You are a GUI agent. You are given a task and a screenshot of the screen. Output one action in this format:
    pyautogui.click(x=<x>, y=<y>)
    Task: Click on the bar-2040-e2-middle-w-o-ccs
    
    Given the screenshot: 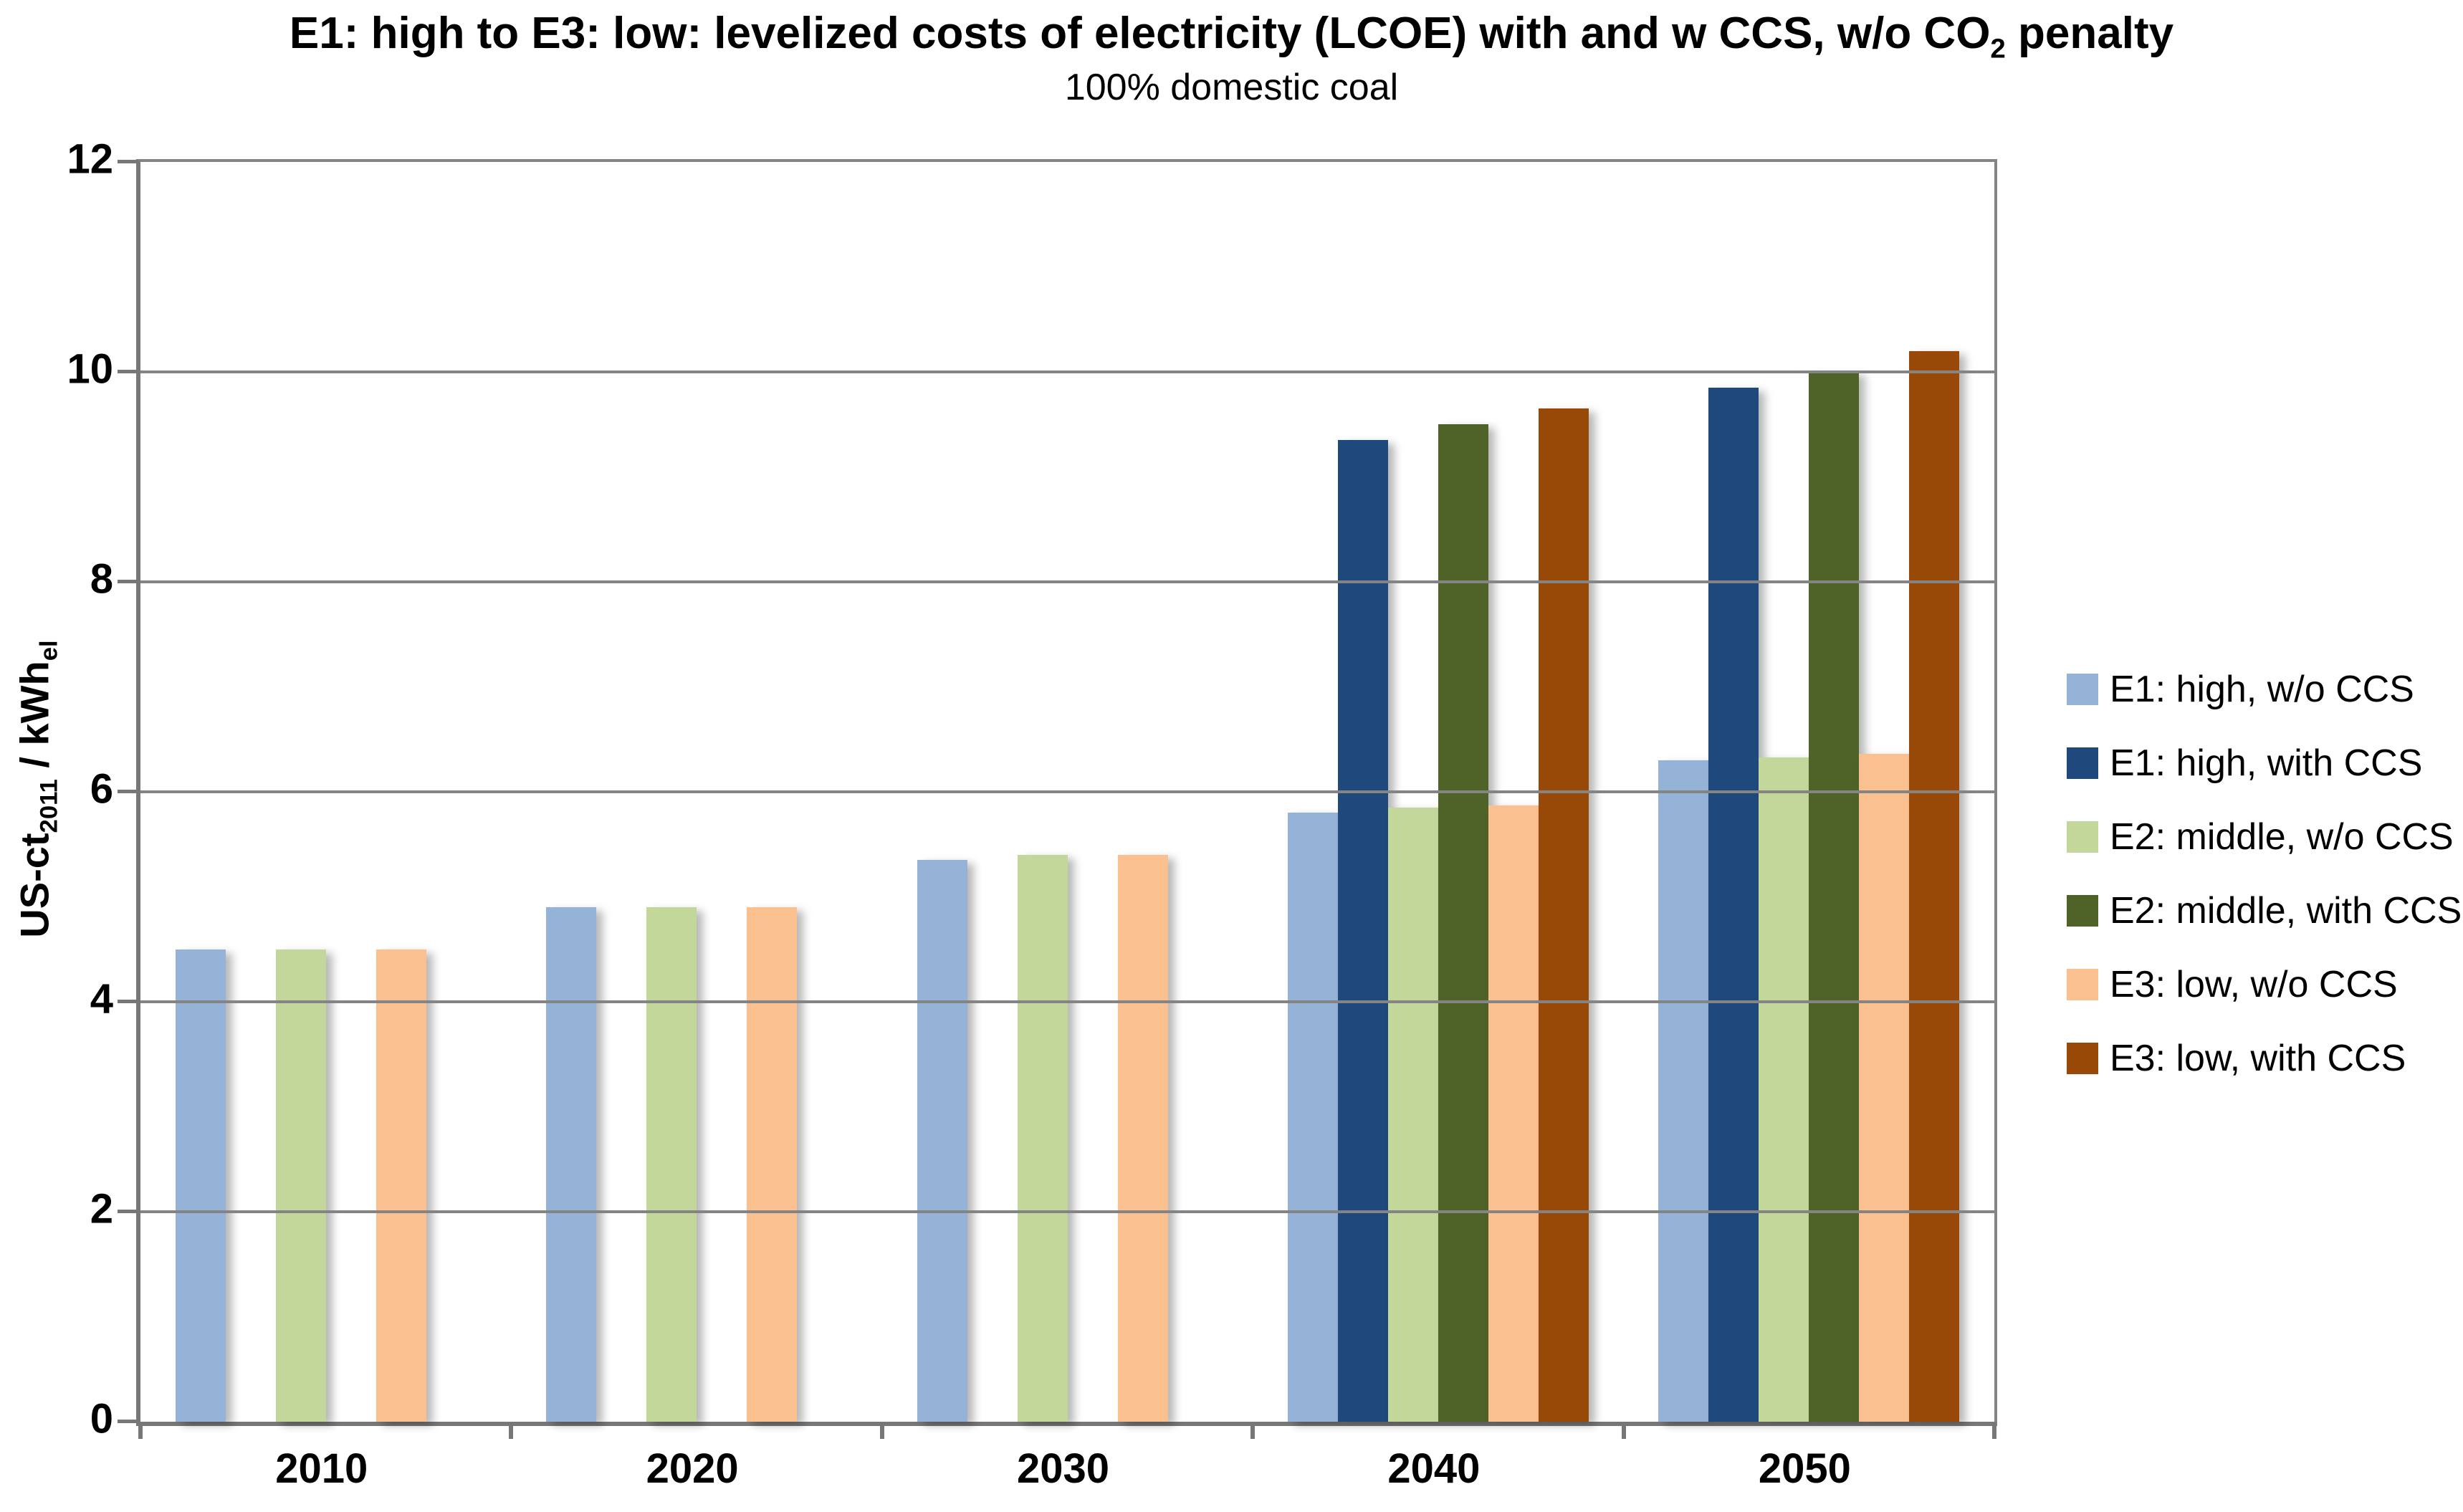 What is the action you would take?
    pyautogui.click(x=1412, y=1114)
    